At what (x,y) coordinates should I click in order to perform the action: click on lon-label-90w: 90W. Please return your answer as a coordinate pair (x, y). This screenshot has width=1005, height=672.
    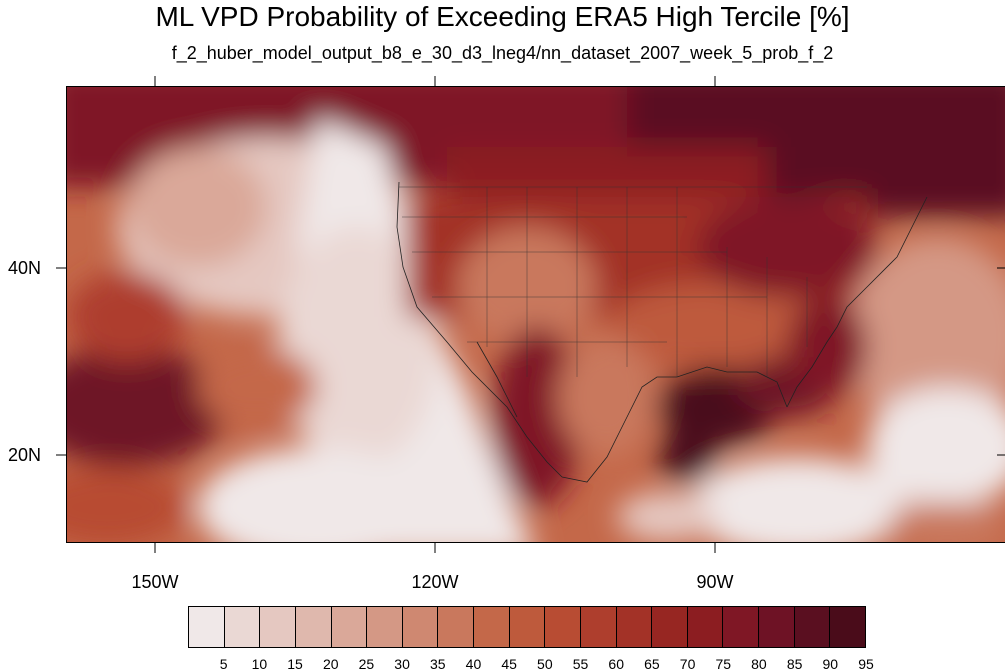
    Looking at the image, I should click on (715, 582).